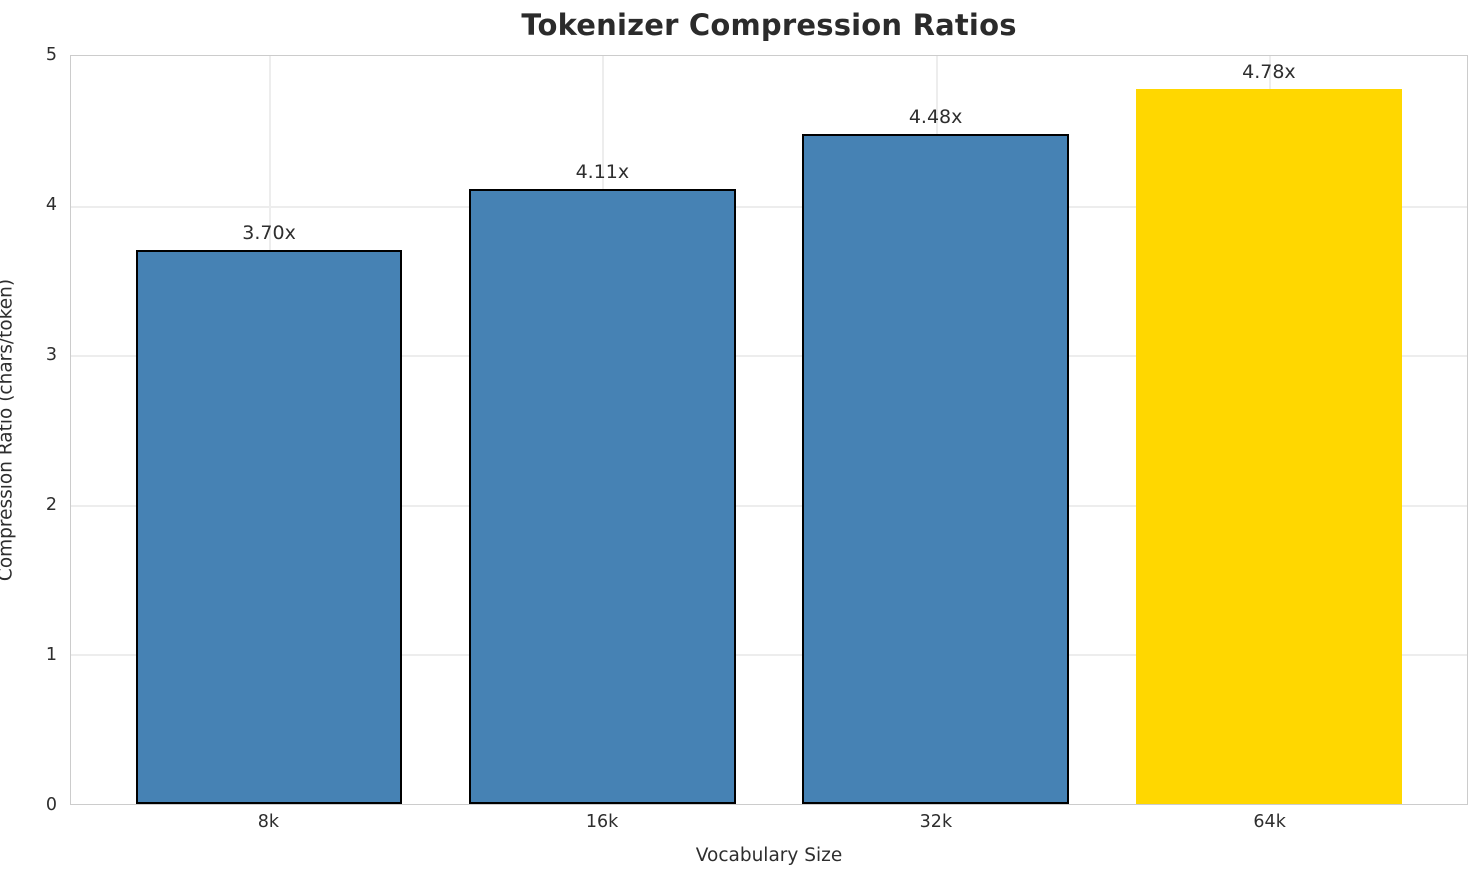 The width and height of the screenshot is (1483, 885). What do you see at coordinates (51, 55) in the screenshot?
I see `y-tick-label: 5` at bounding box center [51, 55].